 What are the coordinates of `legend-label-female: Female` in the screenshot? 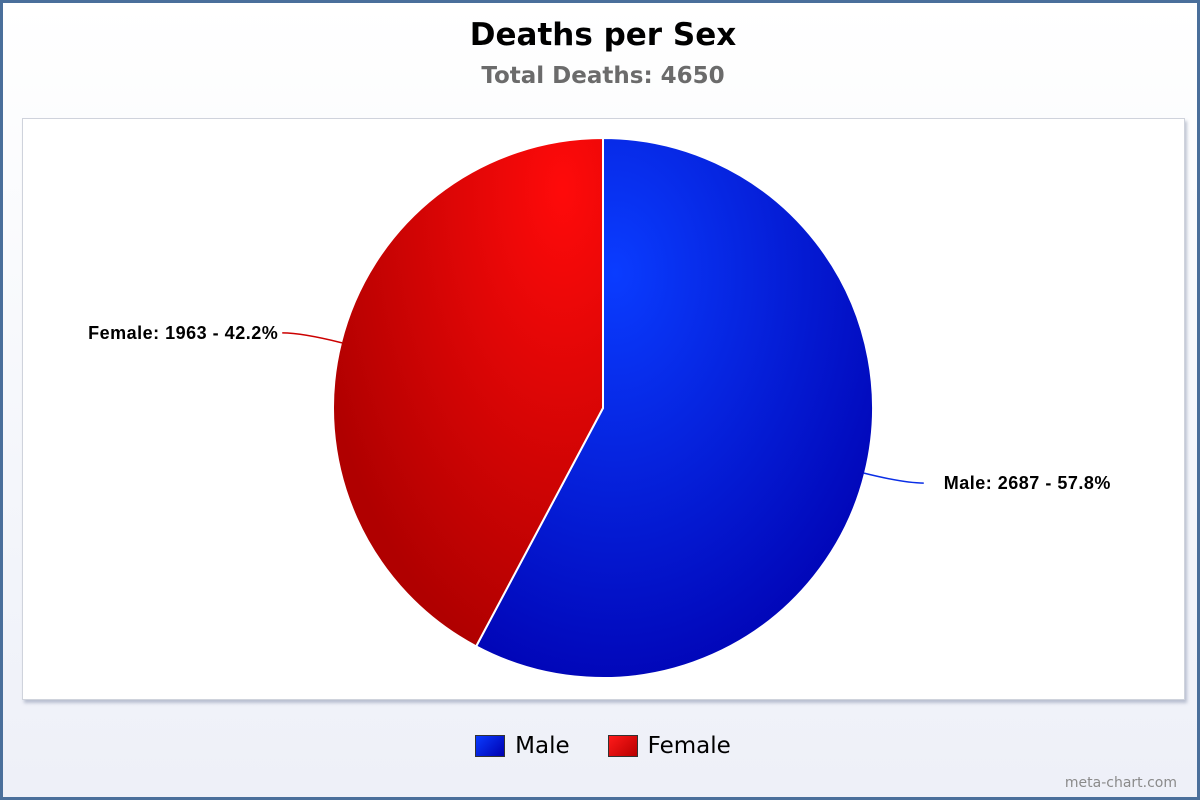 It's located at (689, 746).